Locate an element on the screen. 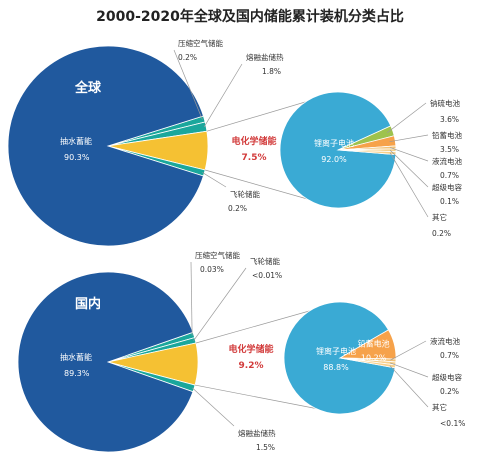 Image resolution: width=500 pixels, height=461 pixels. data-label: 90.3% is located at coordinates (77, 157).